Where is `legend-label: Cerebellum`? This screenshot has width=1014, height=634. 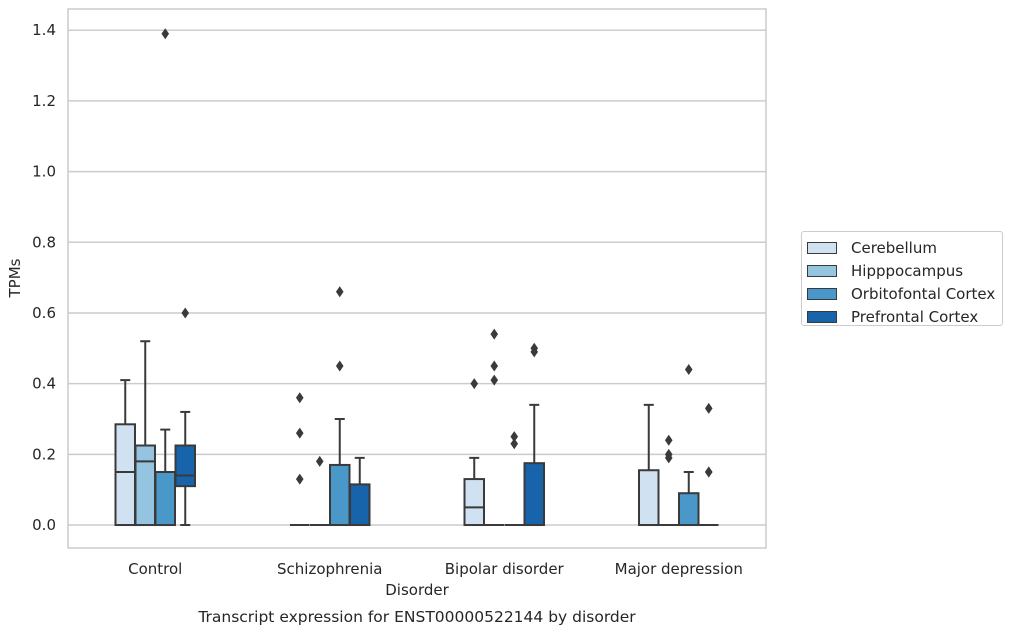
legend-label: Cerebellum is located at coordinates (894, 247).